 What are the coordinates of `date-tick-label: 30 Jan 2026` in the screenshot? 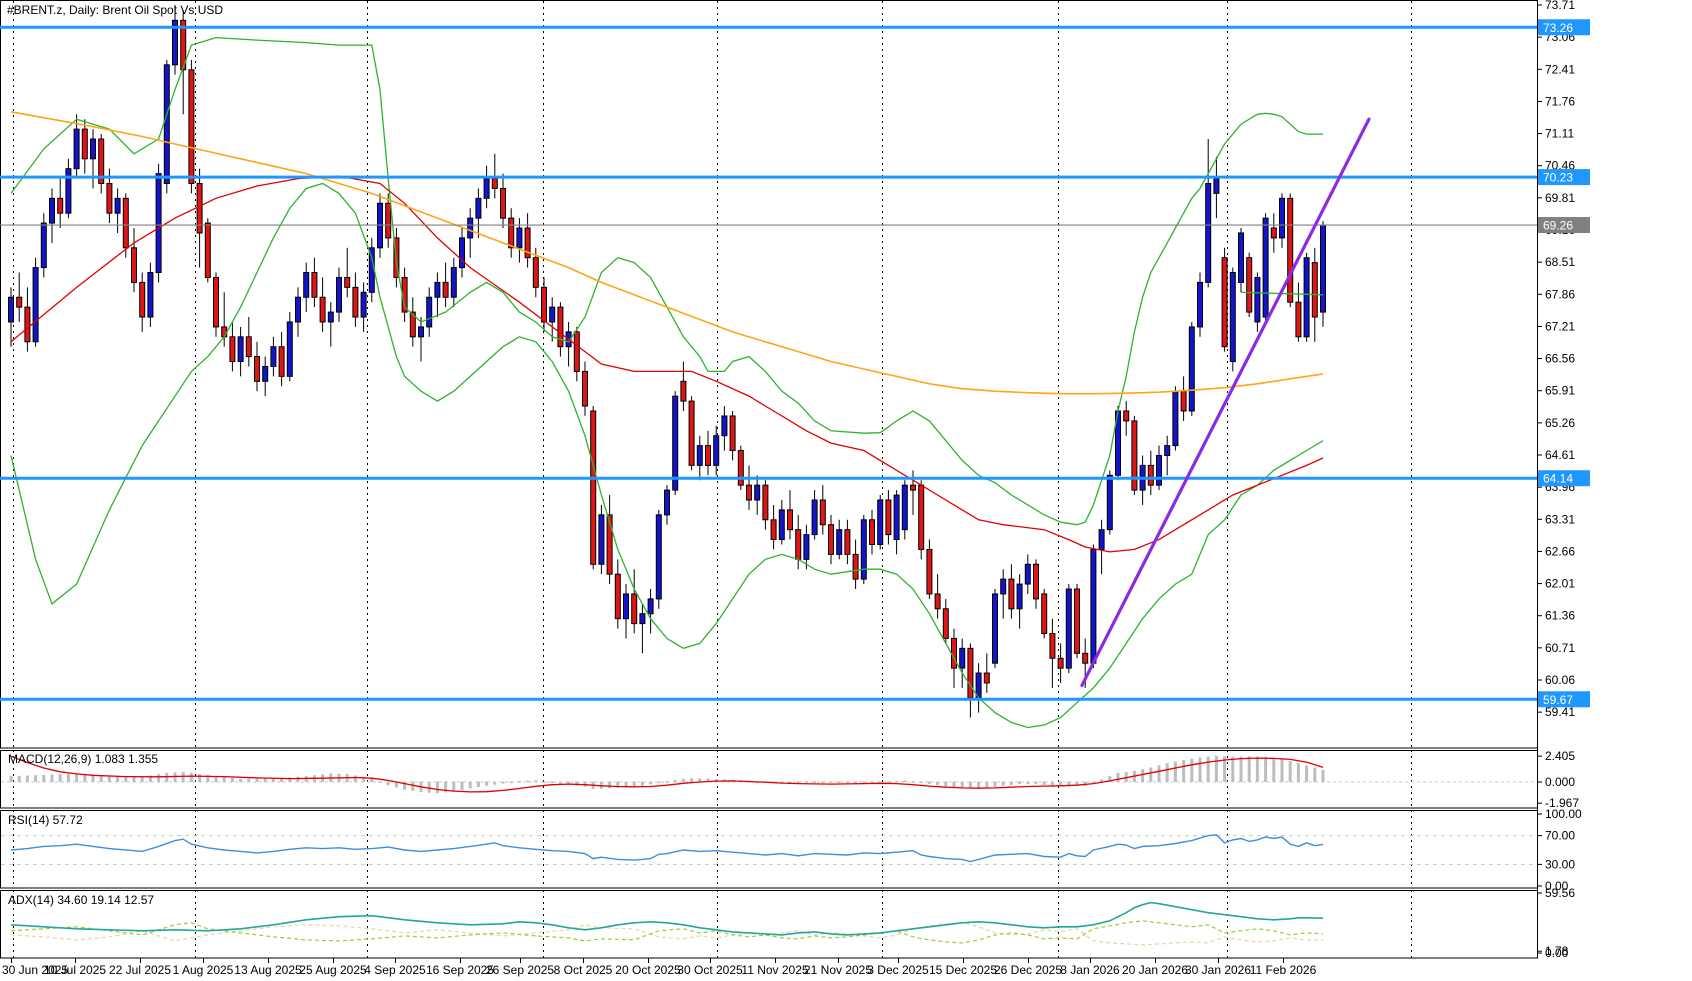 It's located at (1218, 970).